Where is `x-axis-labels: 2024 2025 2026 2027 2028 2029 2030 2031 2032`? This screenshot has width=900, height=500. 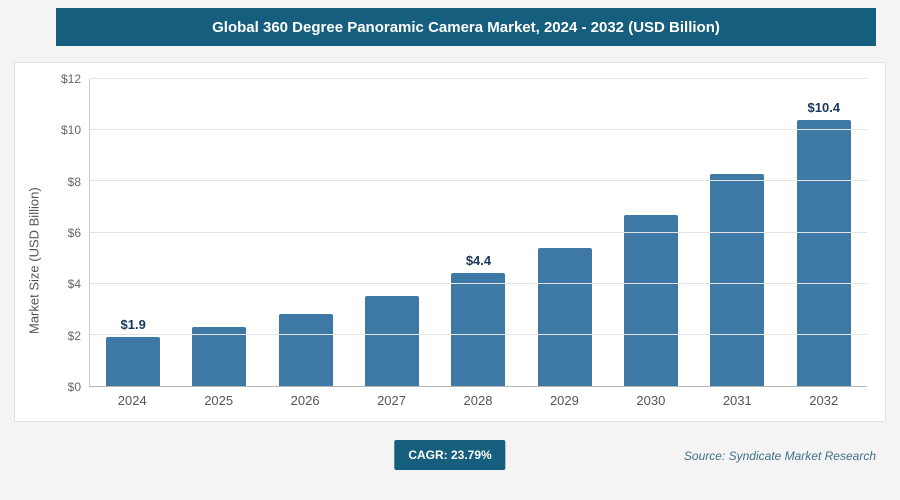
x-axis-labels: 2024 2025 2026 2027 2028 2029 2030 2031 2032 is located at coordinates (478, 400).